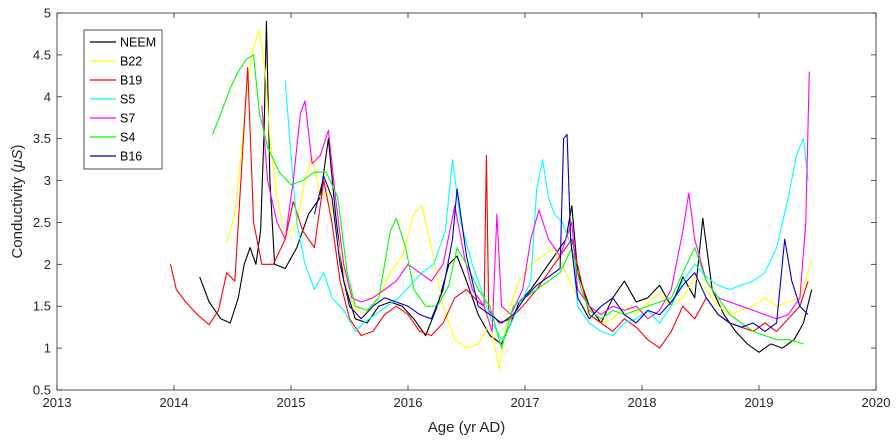 Image resolution: width=896 pixels, height=443 pixels. I want to click on legend-label-s5: S5, so click(127, 100).